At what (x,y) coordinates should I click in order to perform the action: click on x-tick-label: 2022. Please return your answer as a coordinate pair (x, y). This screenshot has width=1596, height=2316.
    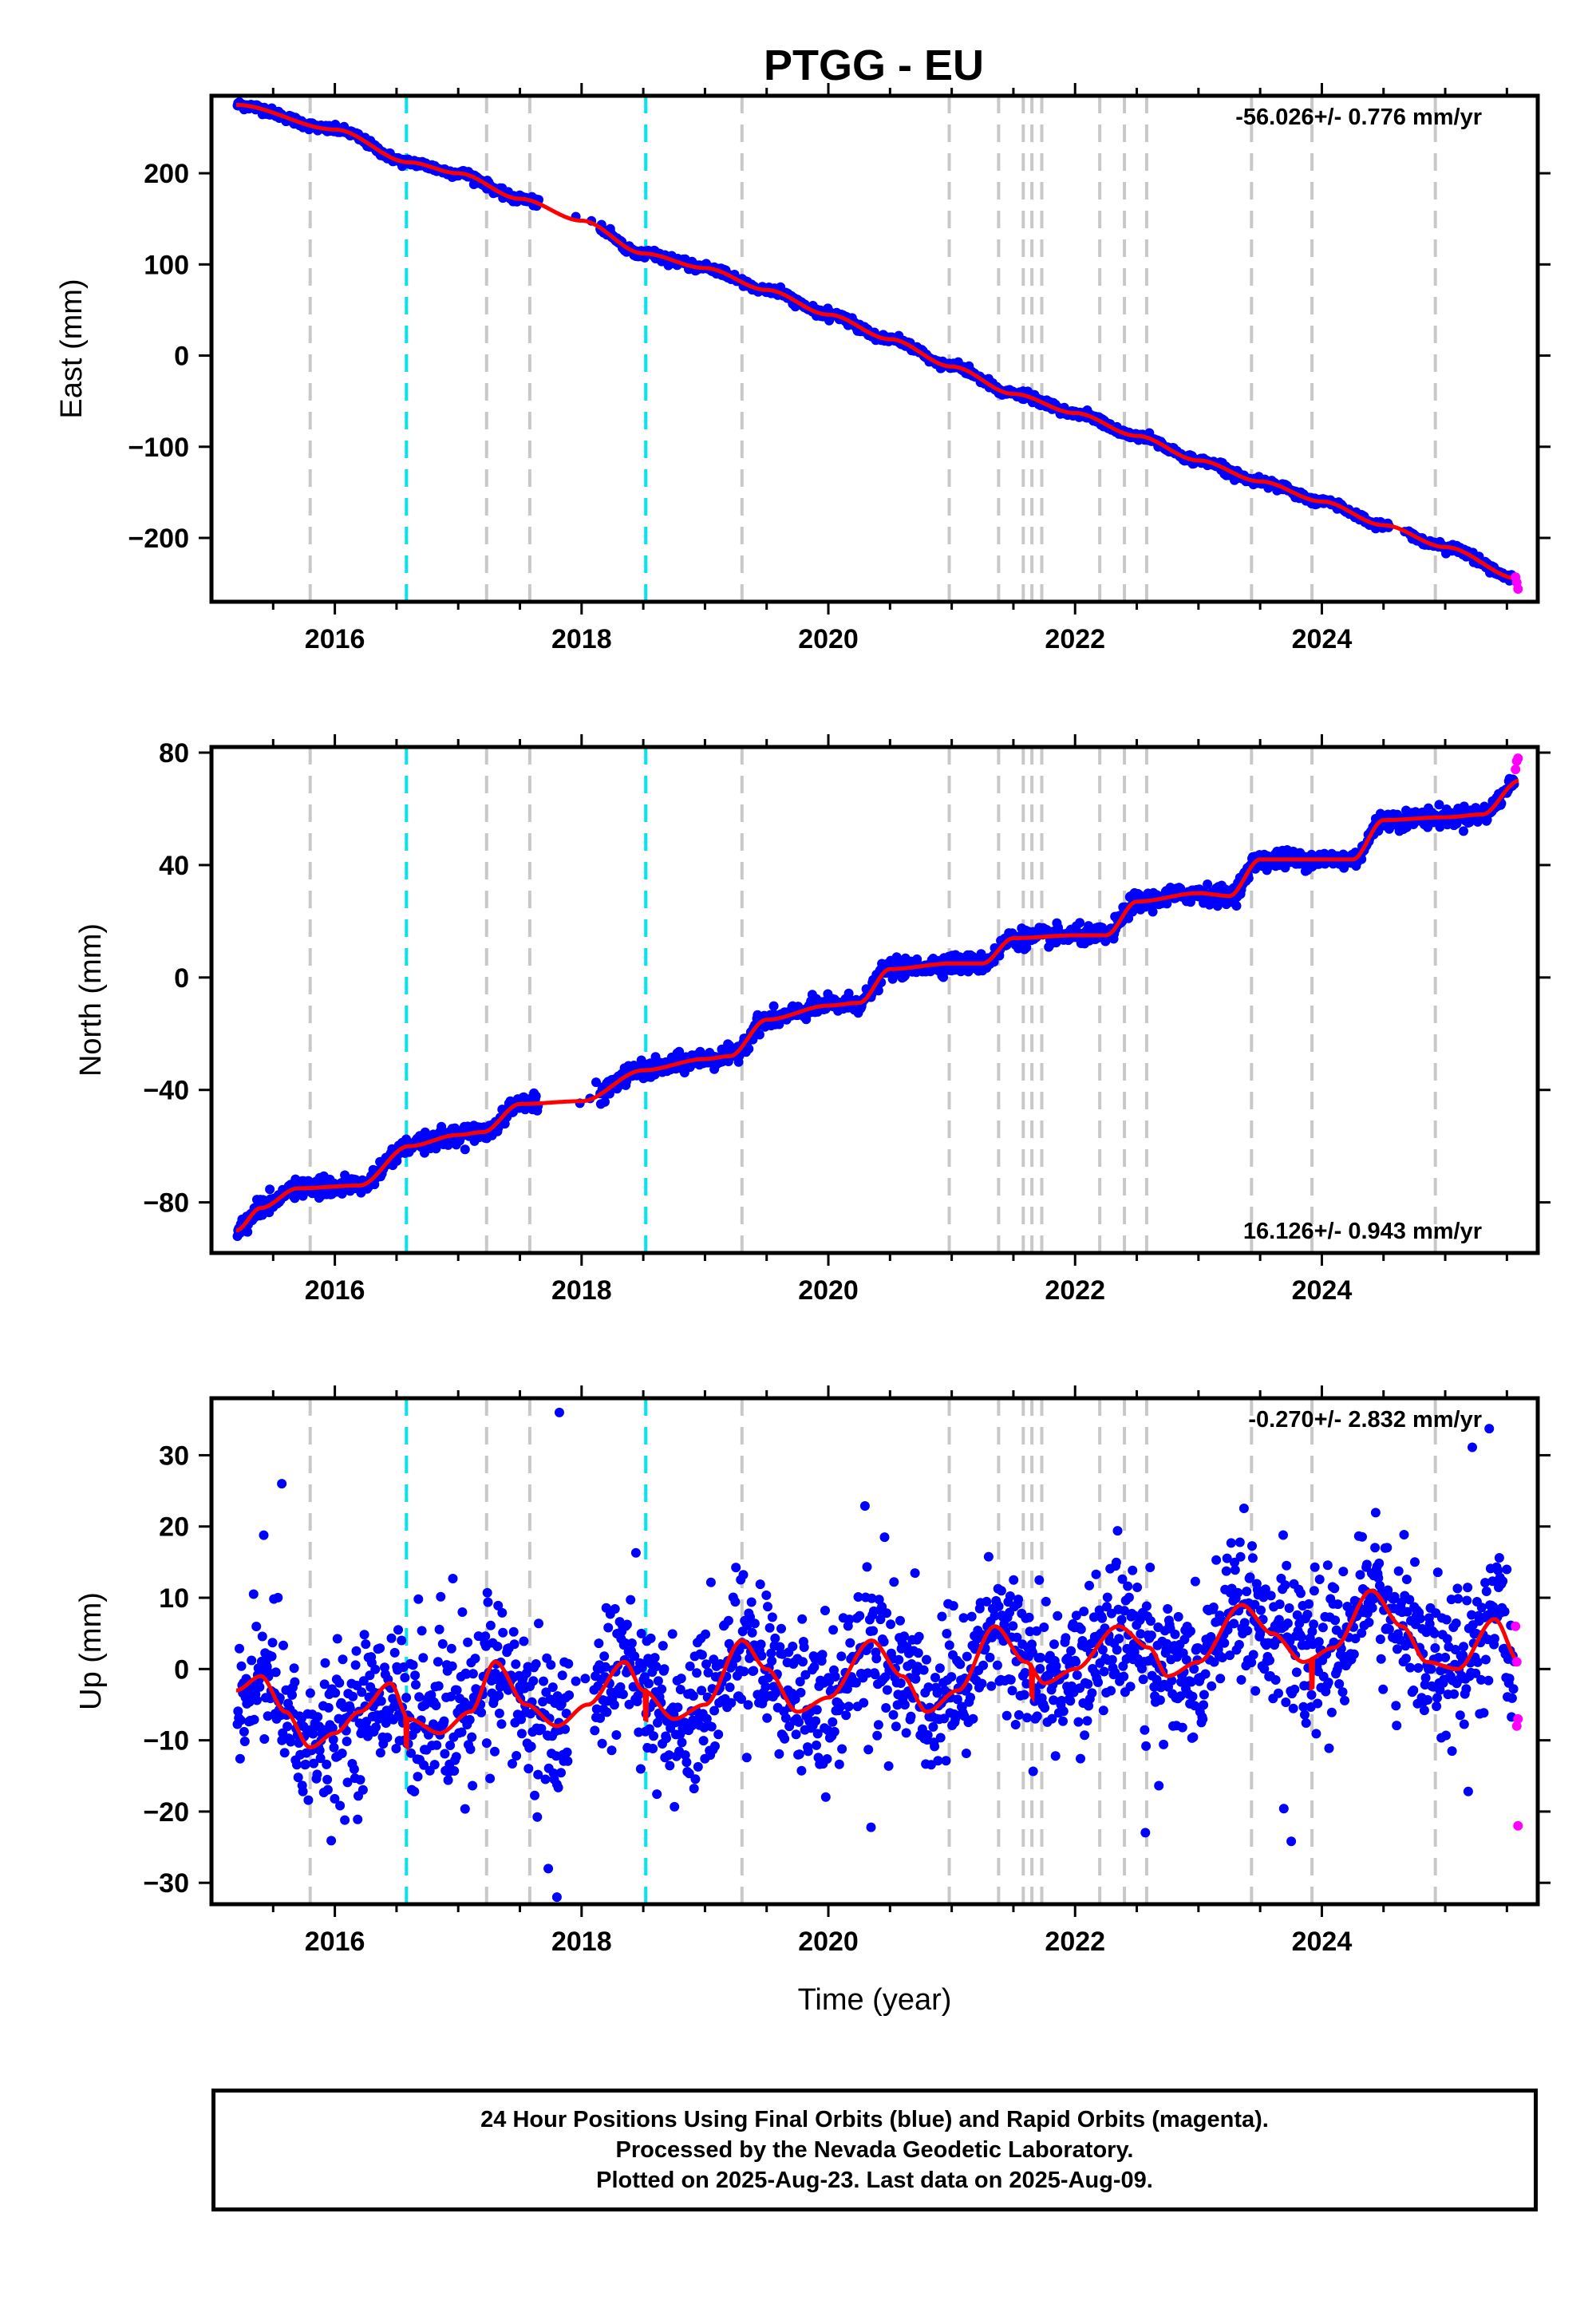
    Looking at the image, I should click on (1075, 1290).